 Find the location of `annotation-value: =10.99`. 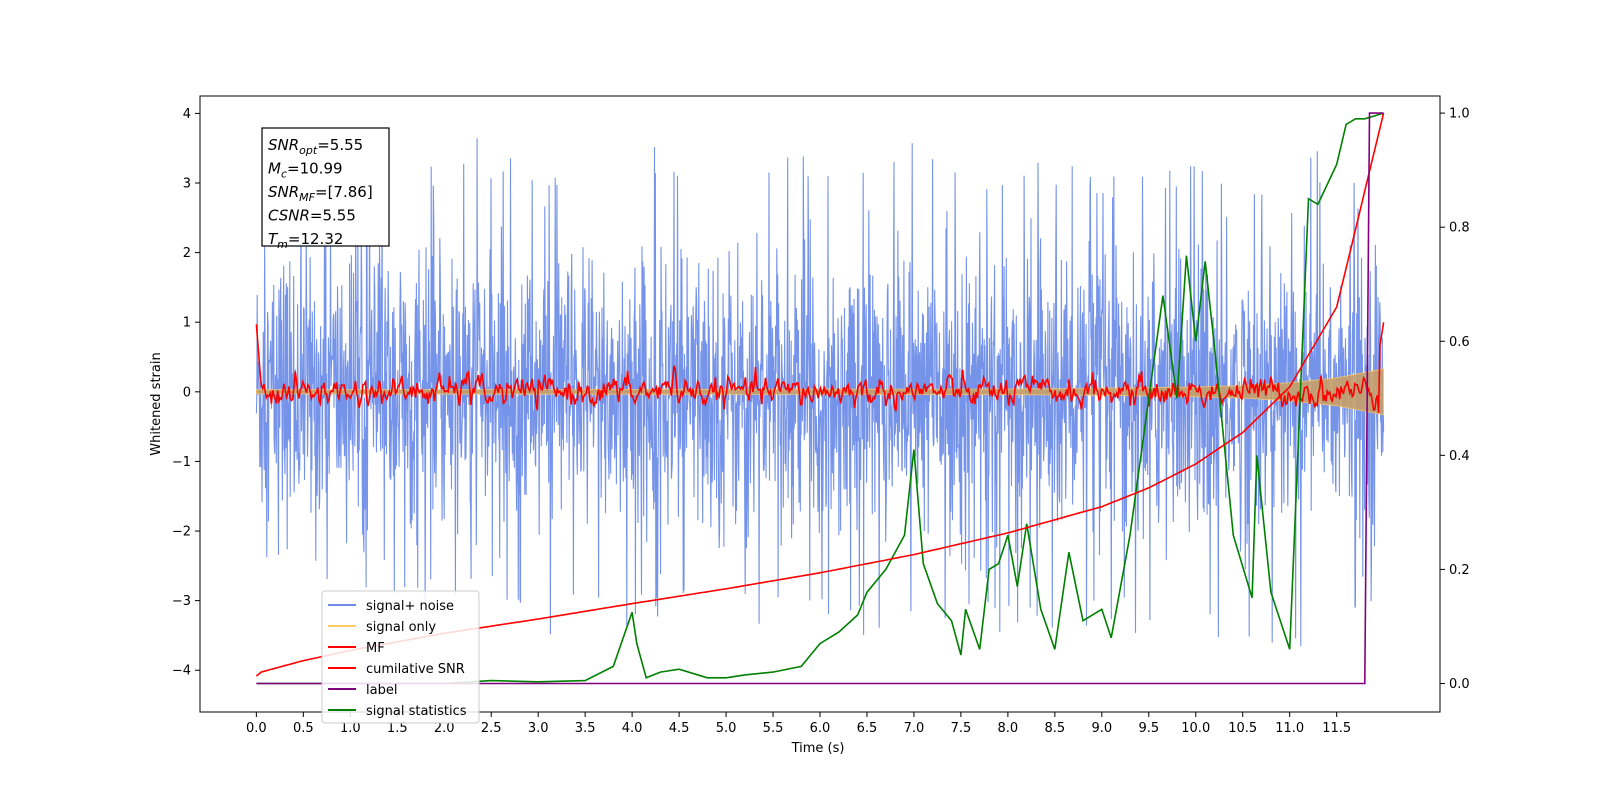

annotation-value: =10.99 is located at coordinates (315, 169).